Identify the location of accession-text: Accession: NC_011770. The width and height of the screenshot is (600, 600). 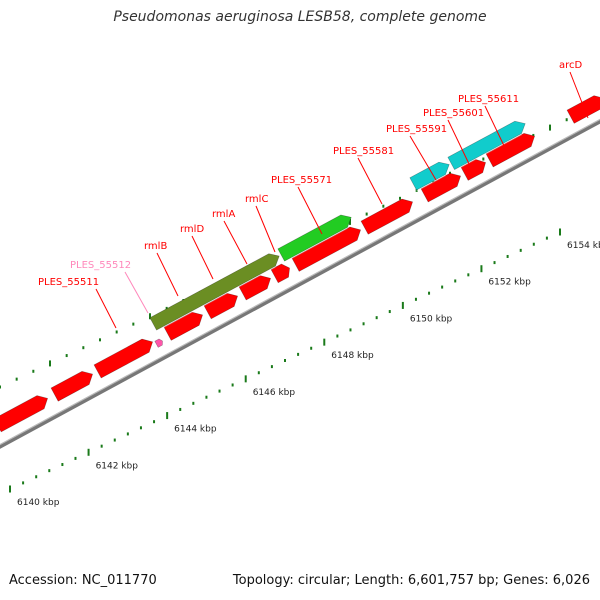
(83, 580).